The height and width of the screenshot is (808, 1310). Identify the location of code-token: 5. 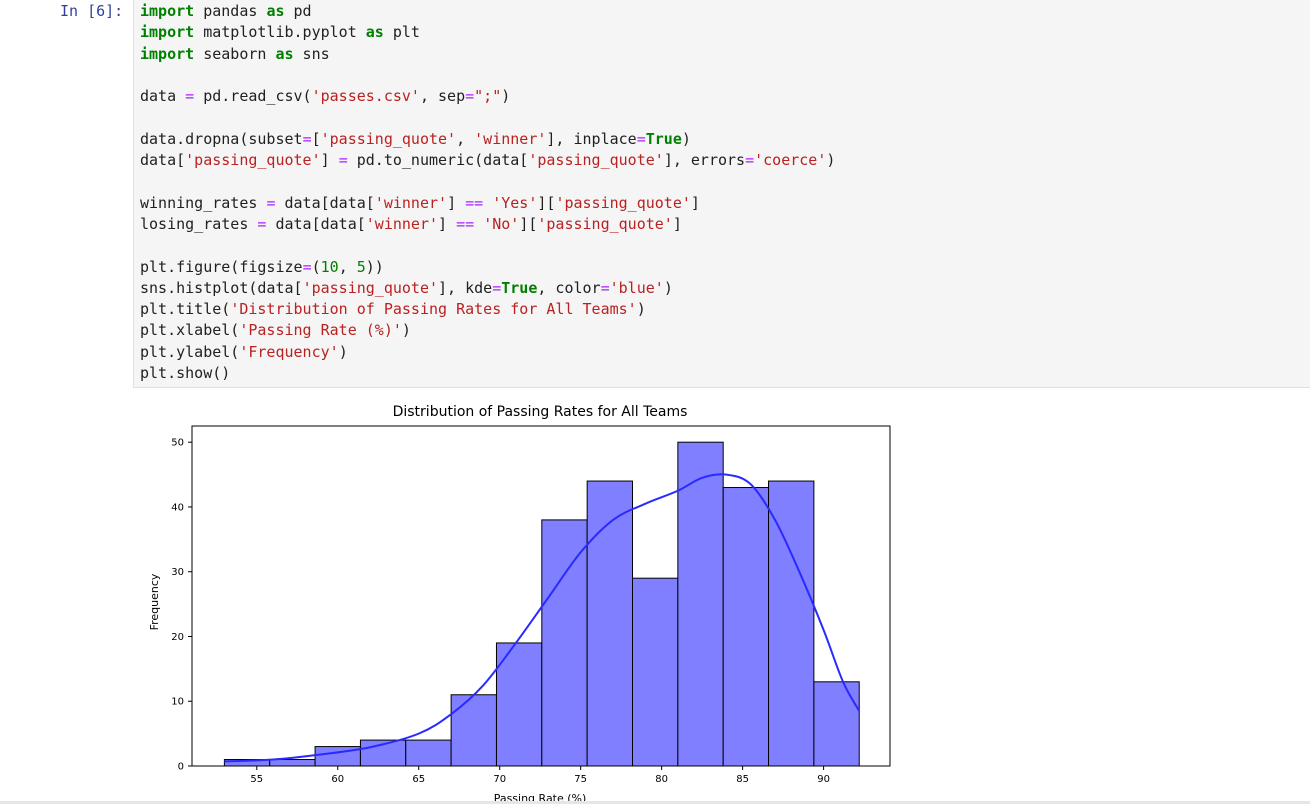
(361, 266).